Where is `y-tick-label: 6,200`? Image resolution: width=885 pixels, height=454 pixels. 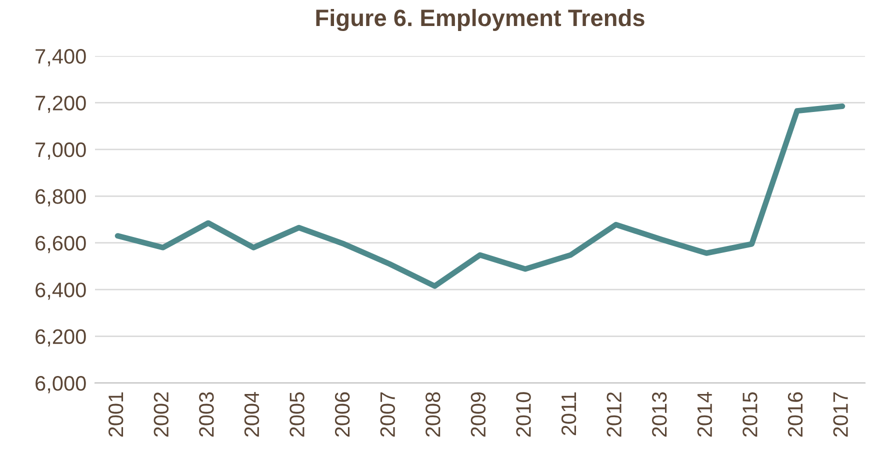
y-tick-label: 6,200 is located at coordinates (61, 337).